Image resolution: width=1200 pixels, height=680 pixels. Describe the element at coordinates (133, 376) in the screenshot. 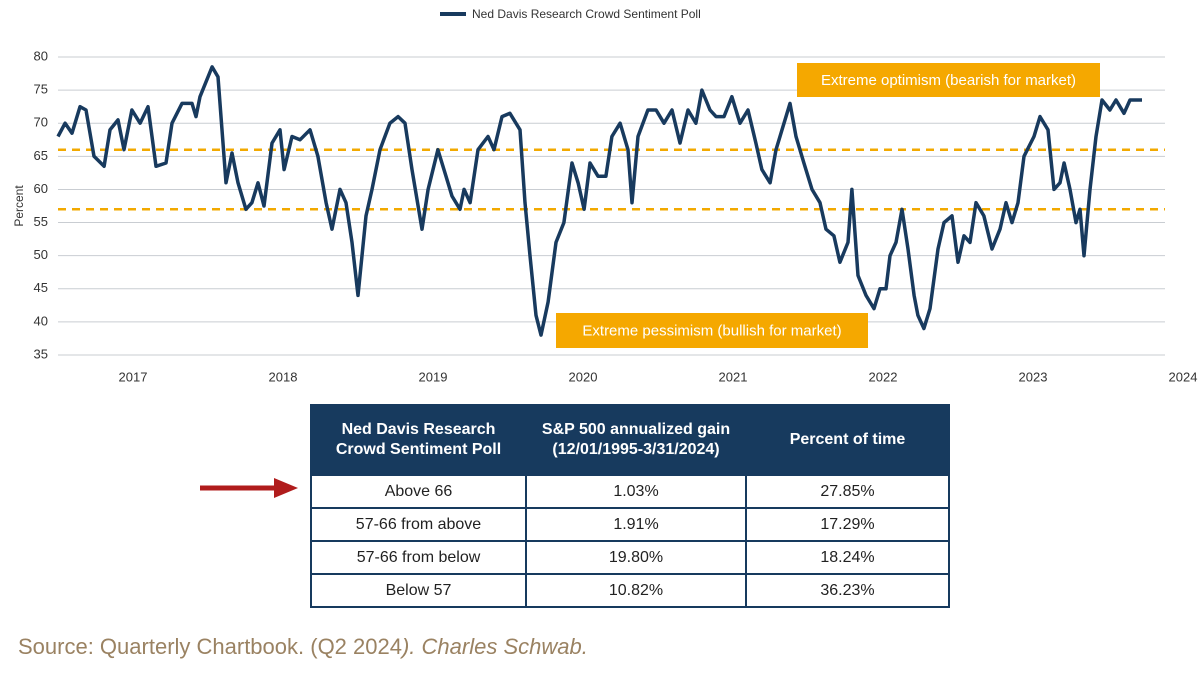

I see `x-tick-label: 2017` at that location.